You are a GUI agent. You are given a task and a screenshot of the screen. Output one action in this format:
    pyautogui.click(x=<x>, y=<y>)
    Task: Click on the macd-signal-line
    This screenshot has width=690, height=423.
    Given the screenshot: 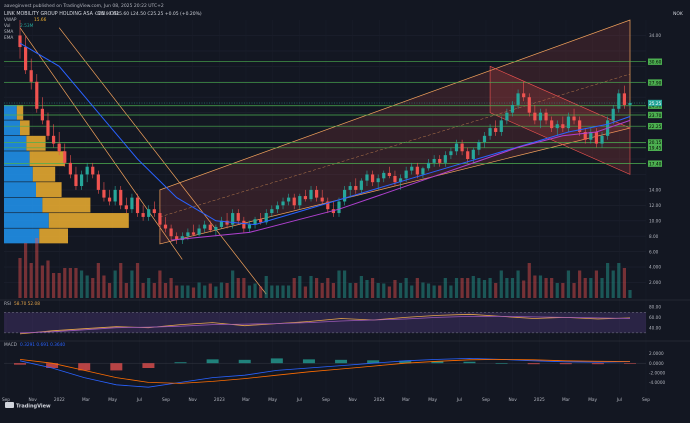 What is the action you would take?
    pyautogui.click(x=325, y=371)
    